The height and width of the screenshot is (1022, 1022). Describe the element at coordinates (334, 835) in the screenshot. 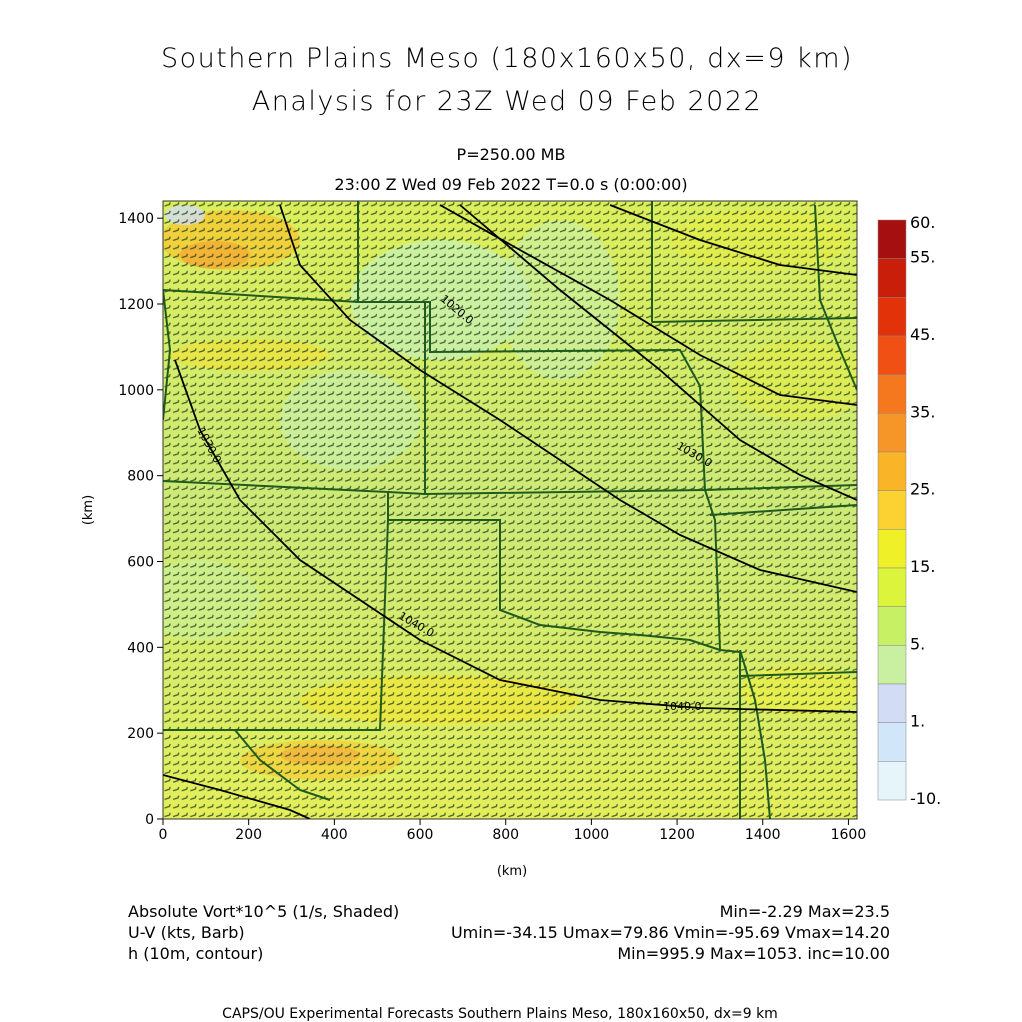

I see `x-tick-label: 400` at that location.